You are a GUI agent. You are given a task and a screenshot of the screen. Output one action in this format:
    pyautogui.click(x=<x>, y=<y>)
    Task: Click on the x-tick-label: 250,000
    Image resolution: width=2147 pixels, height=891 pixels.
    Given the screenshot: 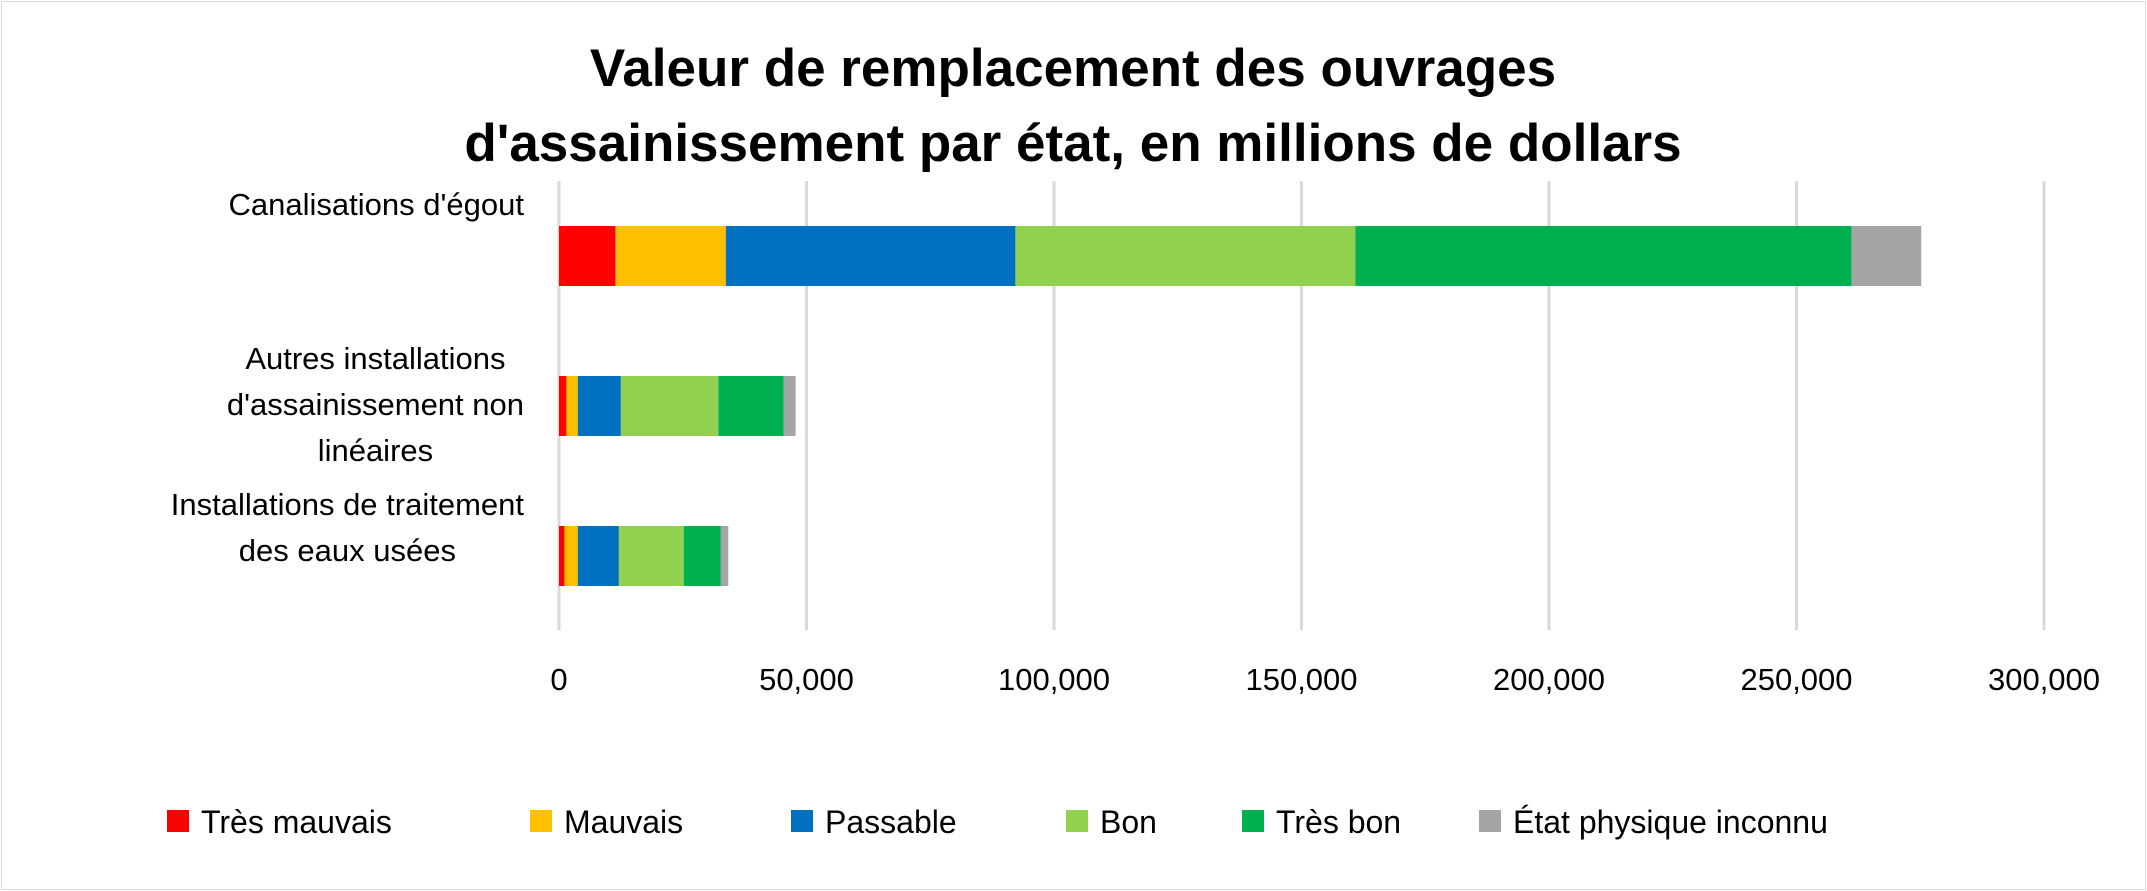 What is the action you would take?
    pyautogui.click(x=1796, y=679)
    